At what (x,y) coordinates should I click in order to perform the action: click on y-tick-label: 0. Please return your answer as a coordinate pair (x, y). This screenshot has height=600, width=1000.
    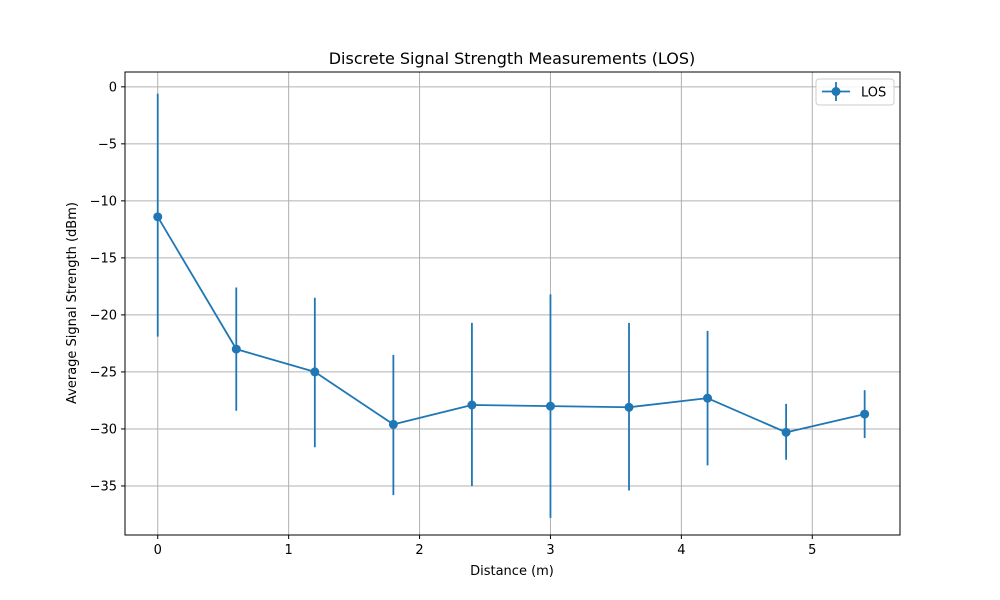
    Looking at the image, I should click on (113, 87).